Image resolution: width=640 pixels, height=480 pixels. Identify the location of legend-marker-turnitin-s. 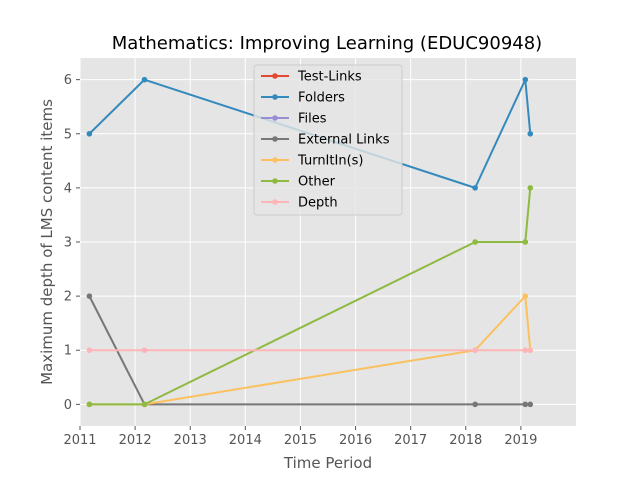
(275, 160).